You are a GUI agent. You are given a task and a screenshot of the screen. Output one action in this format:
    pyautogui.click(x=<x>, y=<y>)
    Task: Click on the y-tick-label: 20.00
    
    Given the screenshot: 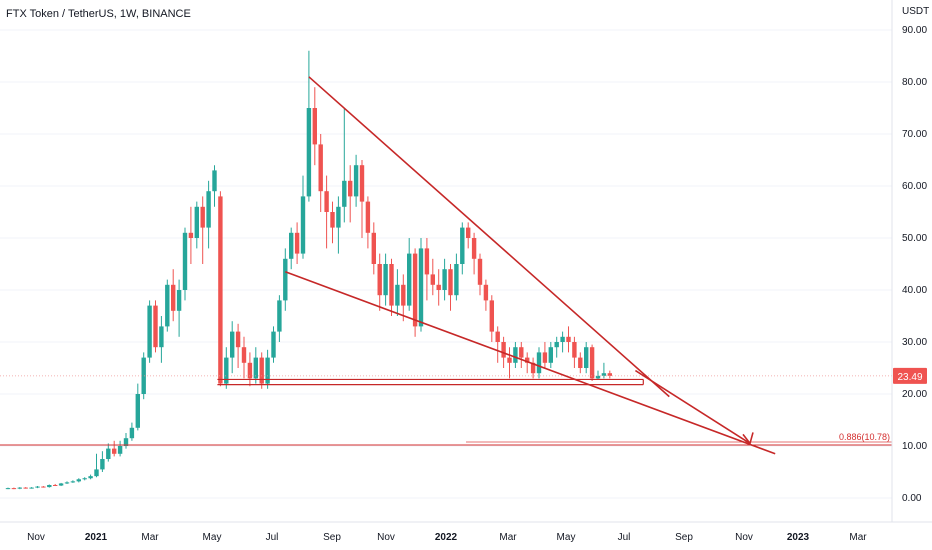 What is the action you would take?
    pyautogui.click(x=914, y=394)
    